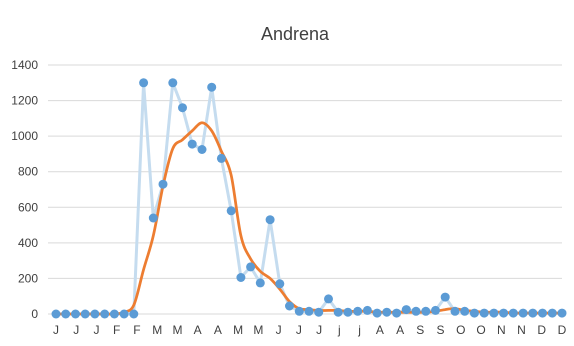  What do you see at coordinates (24, 101) in the screenshot?
I see `y-tick-label: 1200` at bounding box center [24, 101].